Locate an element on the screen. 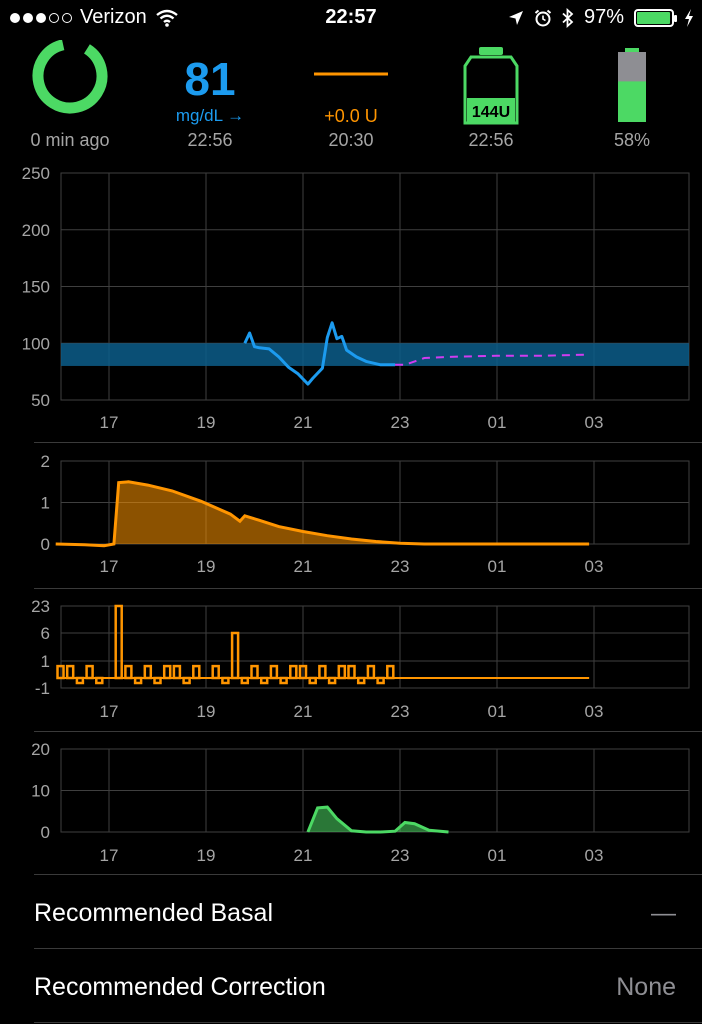 This screenshot has height=1024, width=702. charging-bolt-icon is located at coordinates (689, 17).